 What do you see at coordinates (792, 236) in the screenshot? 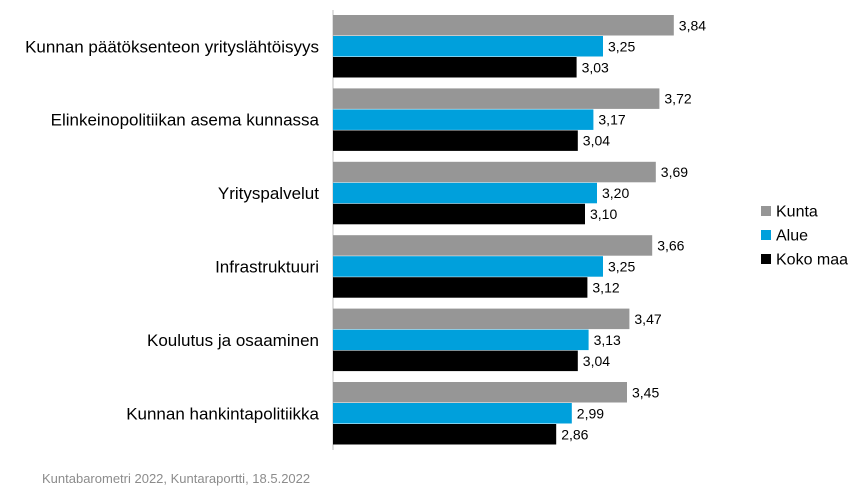
I see `legend-label: Alue` at bounding box center [792, 236].